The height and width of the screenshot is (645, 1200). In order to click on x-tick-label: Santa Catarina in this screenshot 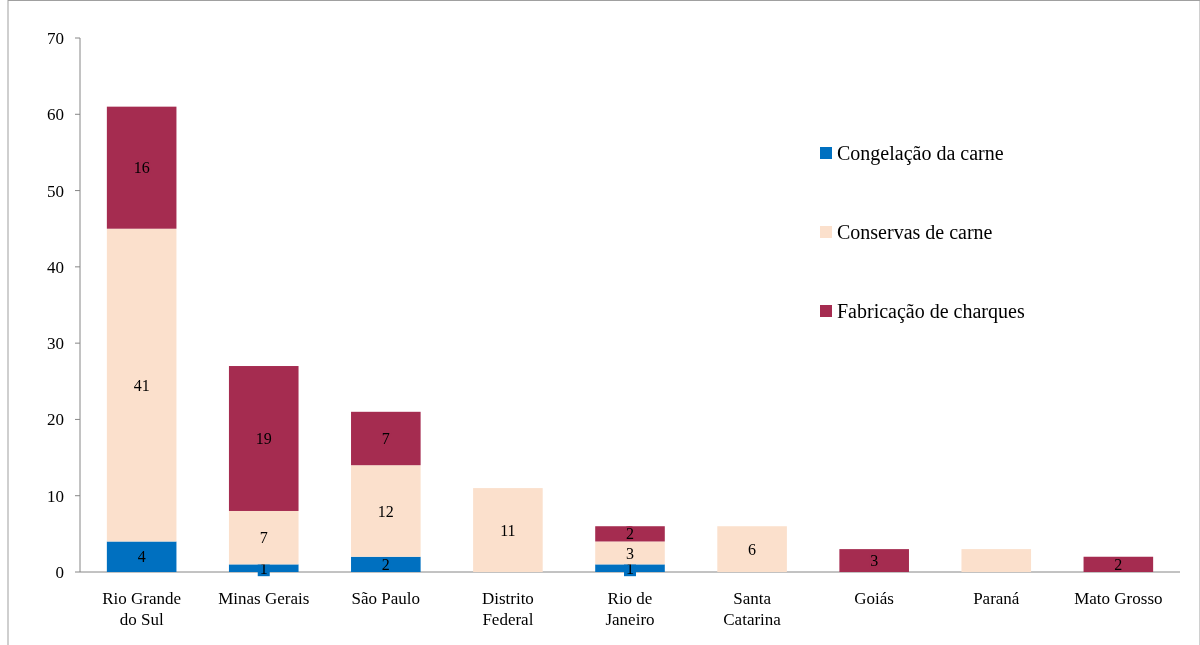, I will do `click(752, 609)`.